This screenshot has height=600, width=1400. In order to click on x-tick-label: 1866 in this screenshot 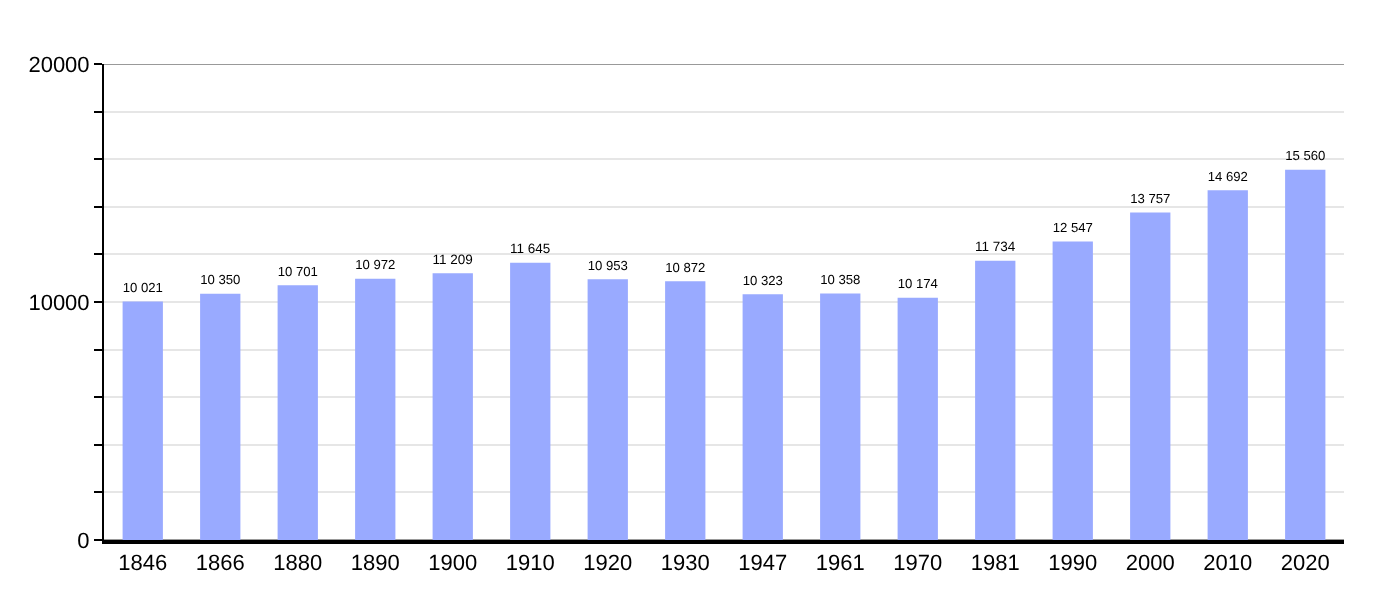, I will do `click(220, 564)`.